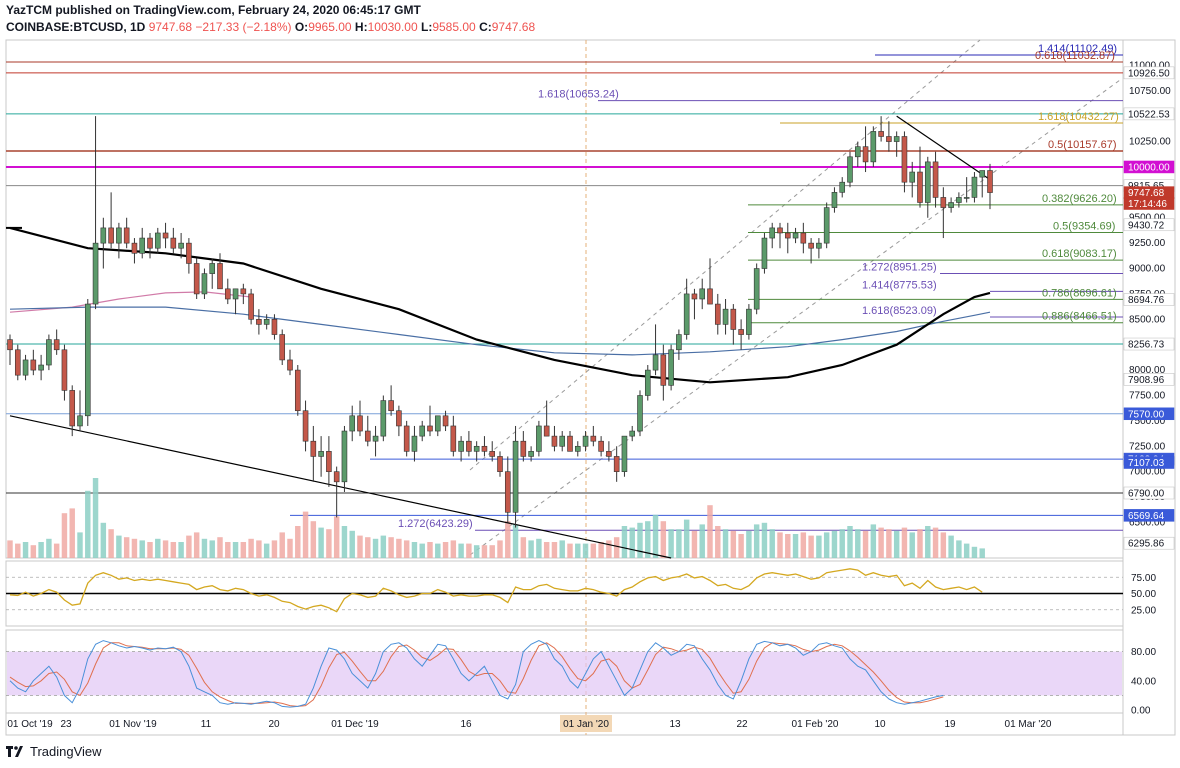 This screenshot has height=768, width=1180. What do you see at coordinates (1146, 544) in the screenshot?
I see `price-tag-label: 6295.86` at bounding box center [1146, 544].